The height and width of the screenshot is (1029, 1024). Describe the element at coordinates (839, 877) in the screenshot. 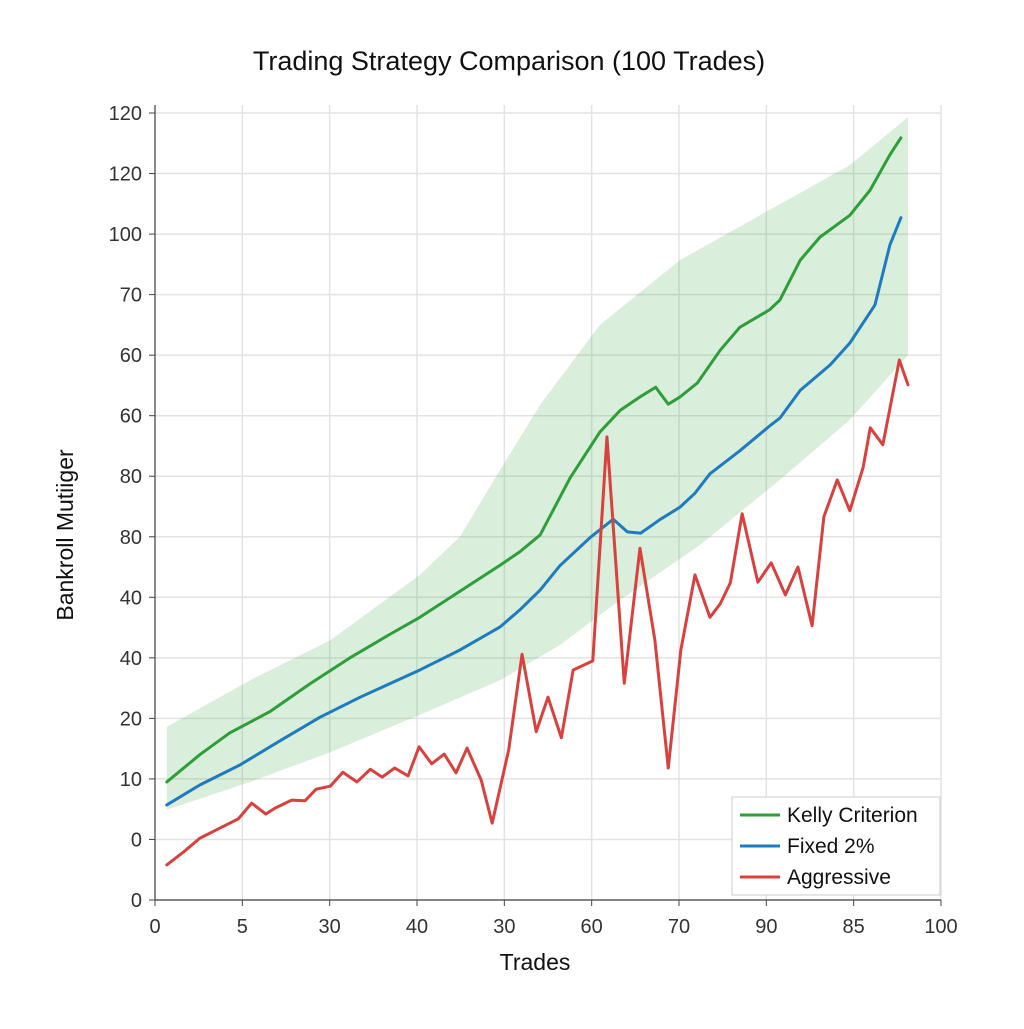

I see `legend-label-aggressive: Aggressive` at that location.